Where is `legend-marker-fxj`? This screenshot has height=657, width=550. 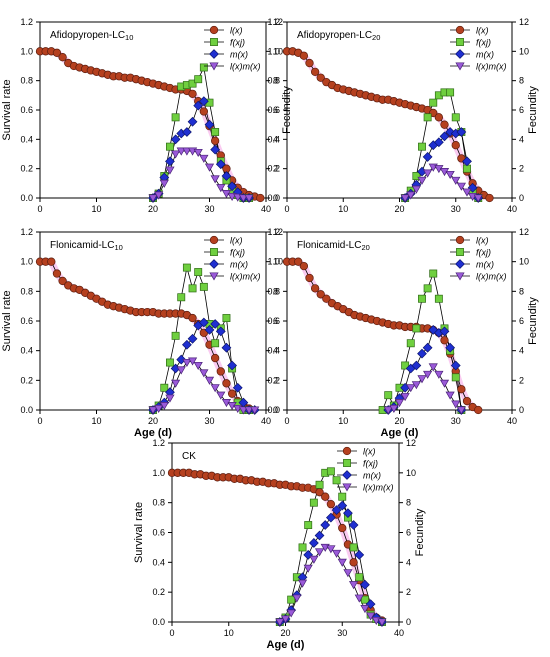
legend-marker-fxj is located at coordinates (347, 463).